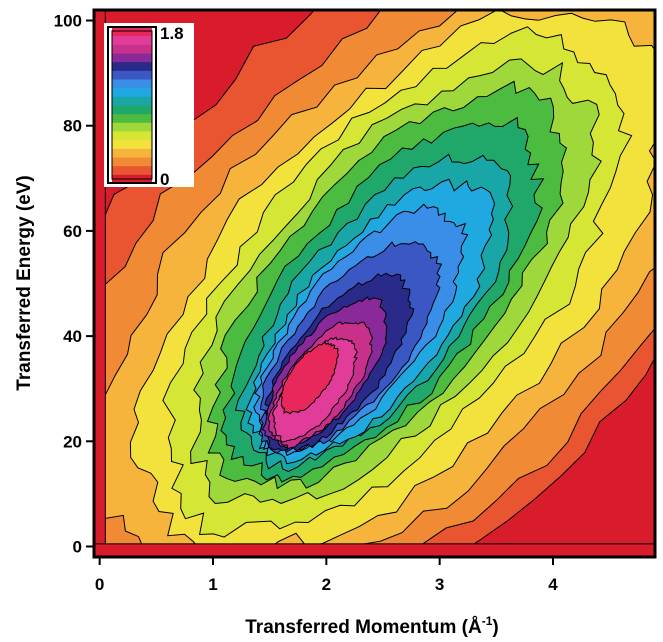  What do you see at coordinates (371, 626) in the screenshot?
I see `x-axis-title: Transferred Momentum (Å-1)` at bounding box center [371, 626].